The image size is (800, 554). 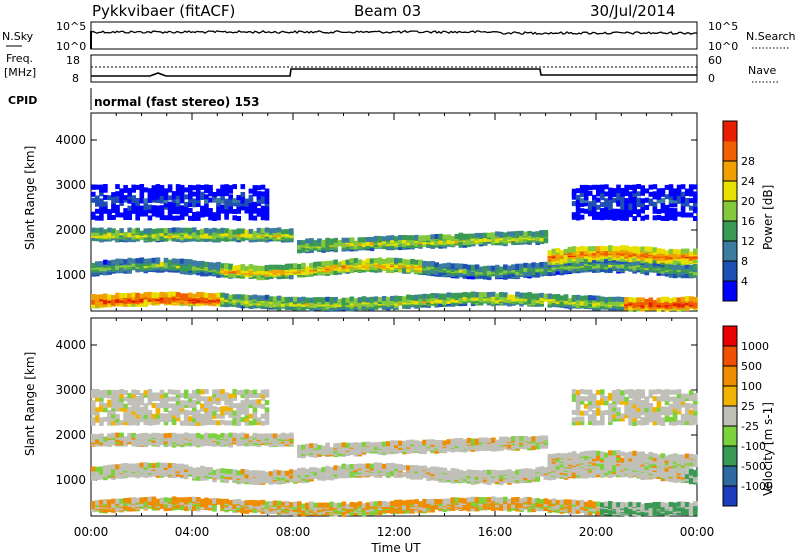 What do you see at coordinates (177, 102) in the screenshot?
I see `cpid-text: normal (fast stereo) 153` at bounding box center [177, 102].